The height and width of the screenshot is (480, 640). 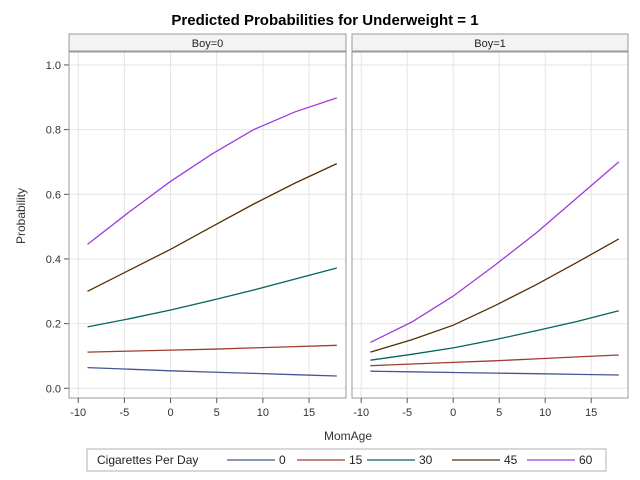 What do you see at coordinates (53, 131) in the screenshot?
I see `y-tick-label: 0.8` at bounding box center [53, 131].